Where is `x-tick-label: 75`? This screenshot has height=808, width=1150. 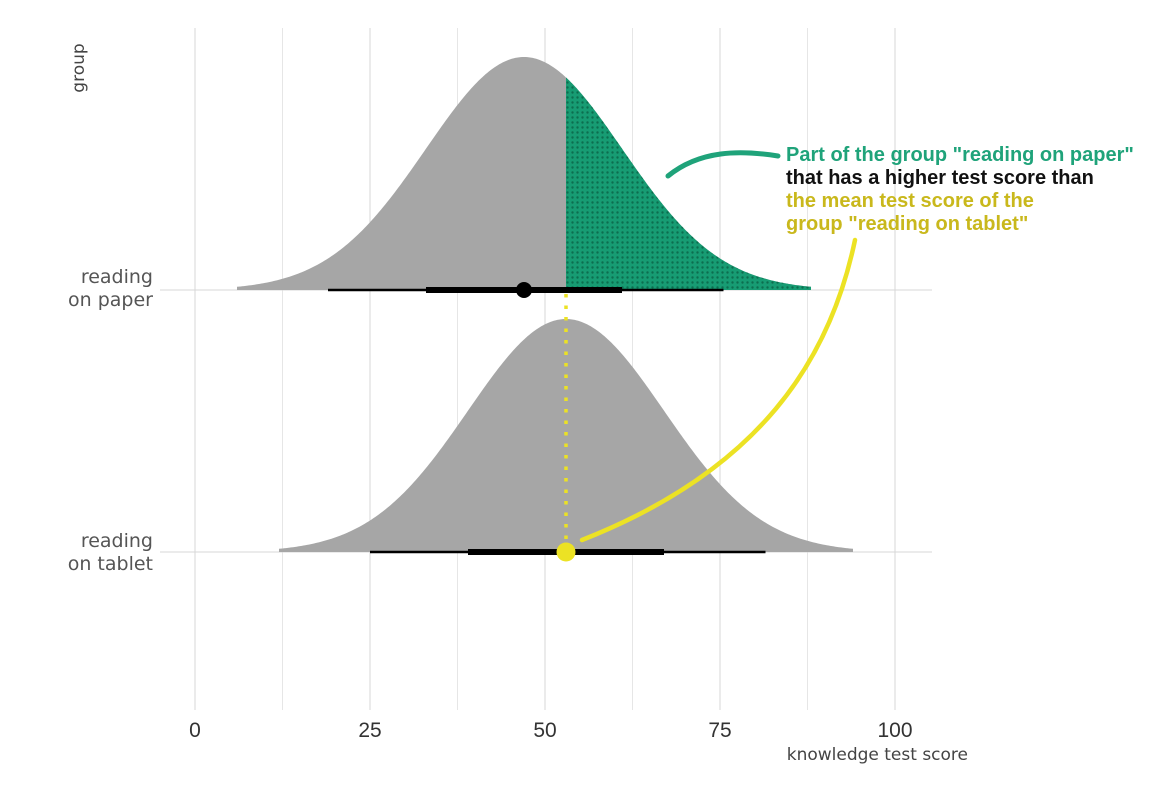 x-tick-label: 75 is located at coordinates (719, 730).